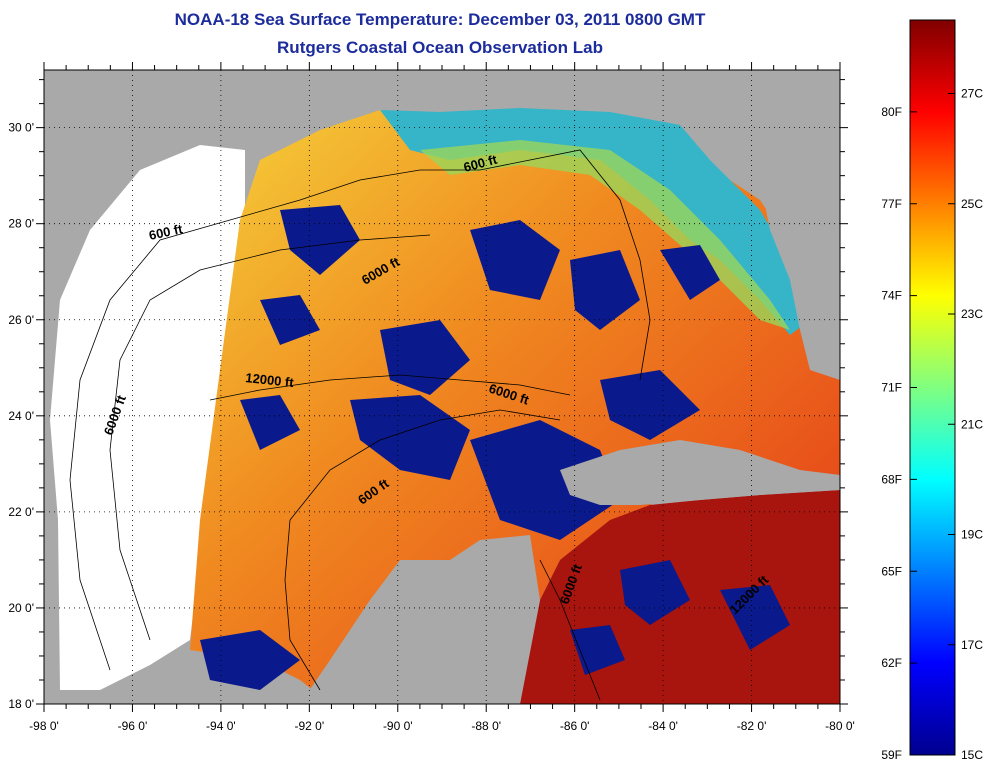 This screenshot has width=992, height=770. Describe the element at coordinates (166, 232) in the screenshot. I see `contour-label: 600 ft` at that location.